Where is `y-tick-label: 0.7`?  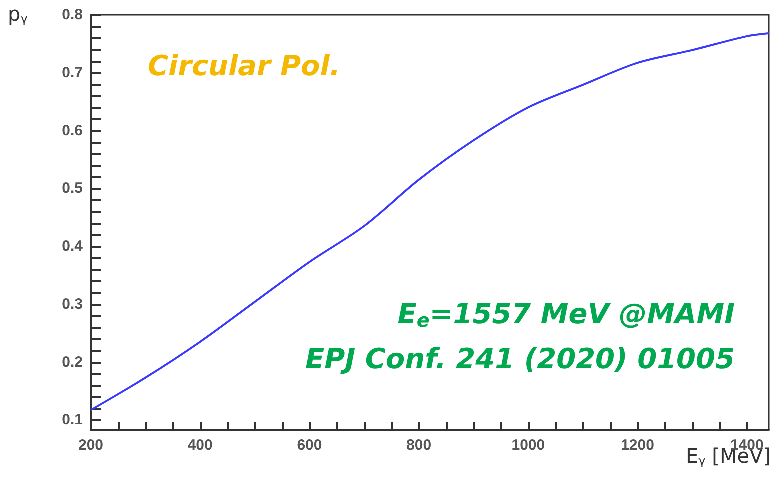
y-tick-label: 0.7 is located at coordinates (72, 73).